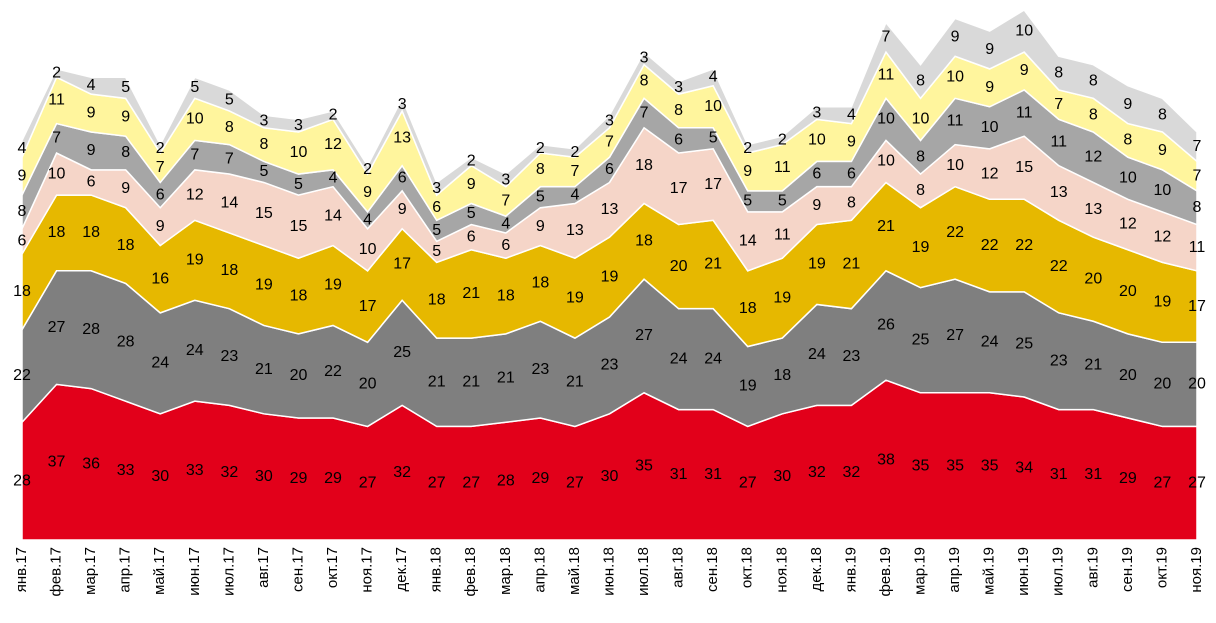 The width and height of the screenshot is (1216, 623). I want to click on data-label: 14, so click(333, 215).